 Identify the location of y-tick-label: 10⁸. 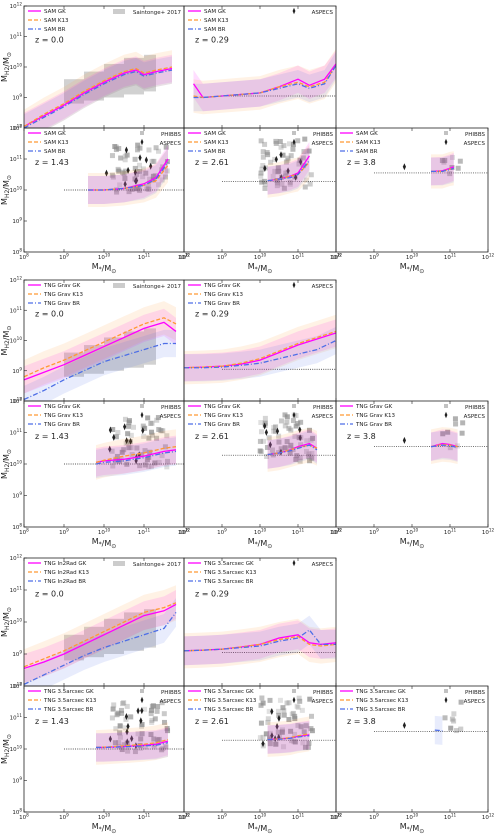
(17, 401).